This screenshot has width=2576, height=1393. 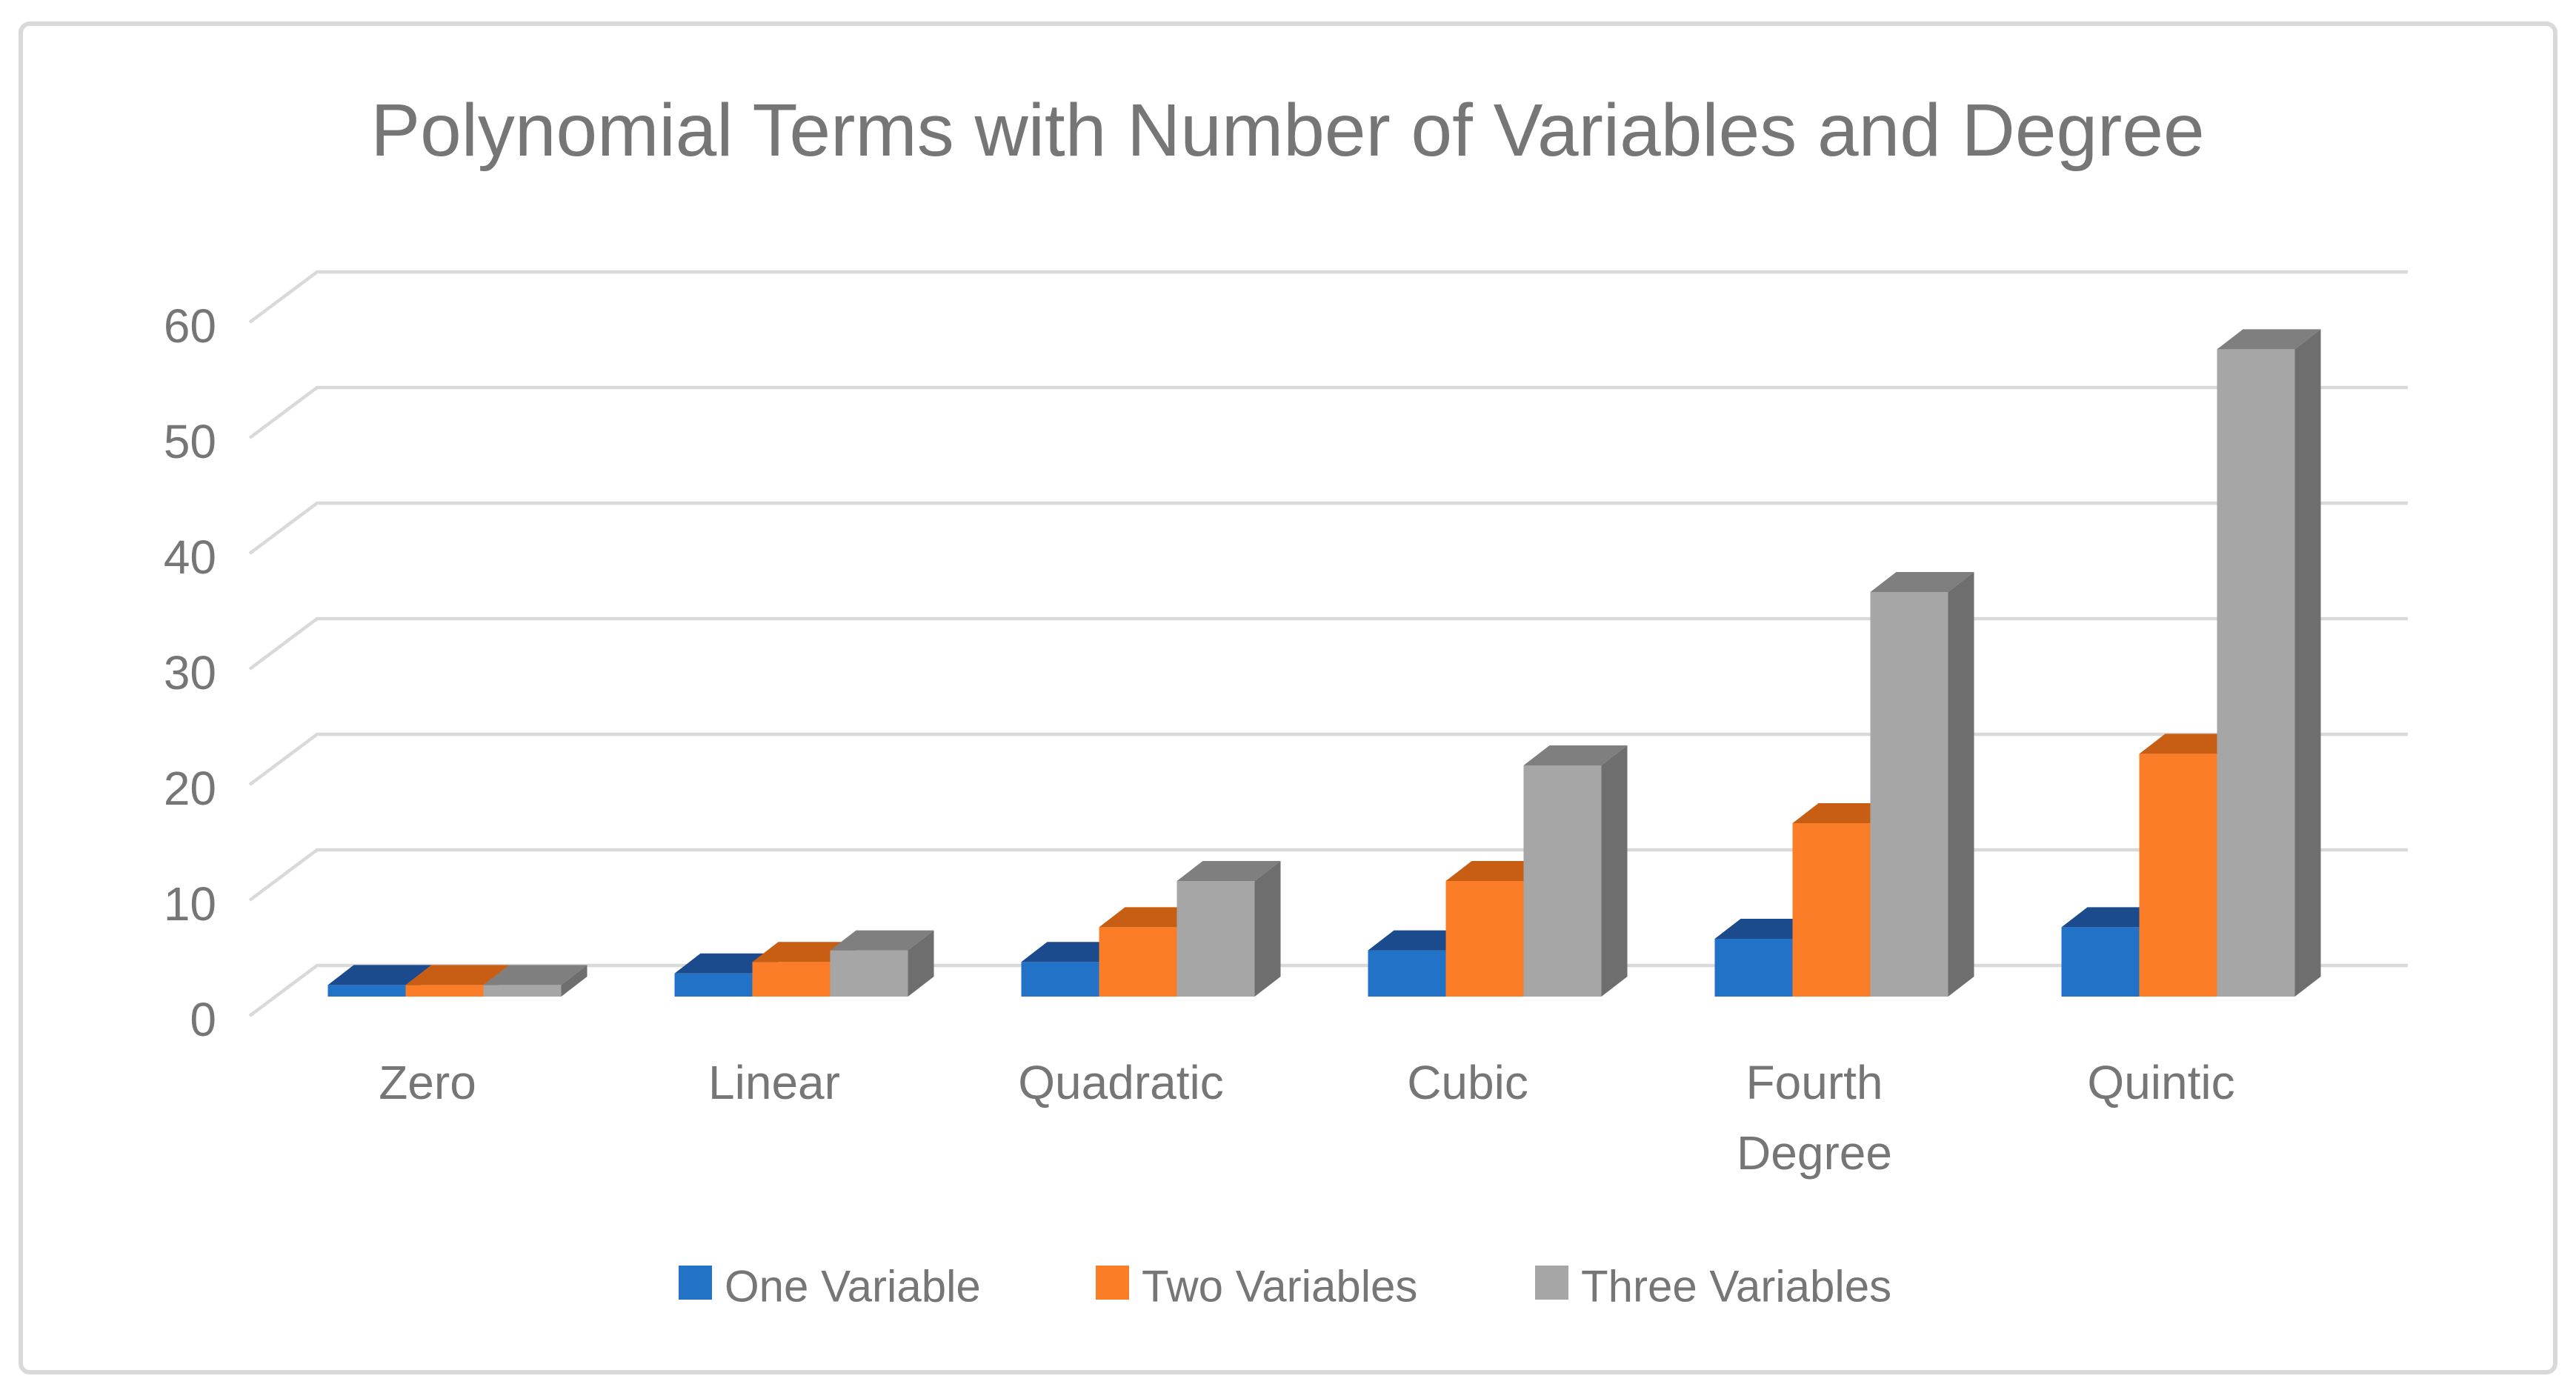 I want to click on bar-top-three-variables-quintic, so click(x=2269, y=339).